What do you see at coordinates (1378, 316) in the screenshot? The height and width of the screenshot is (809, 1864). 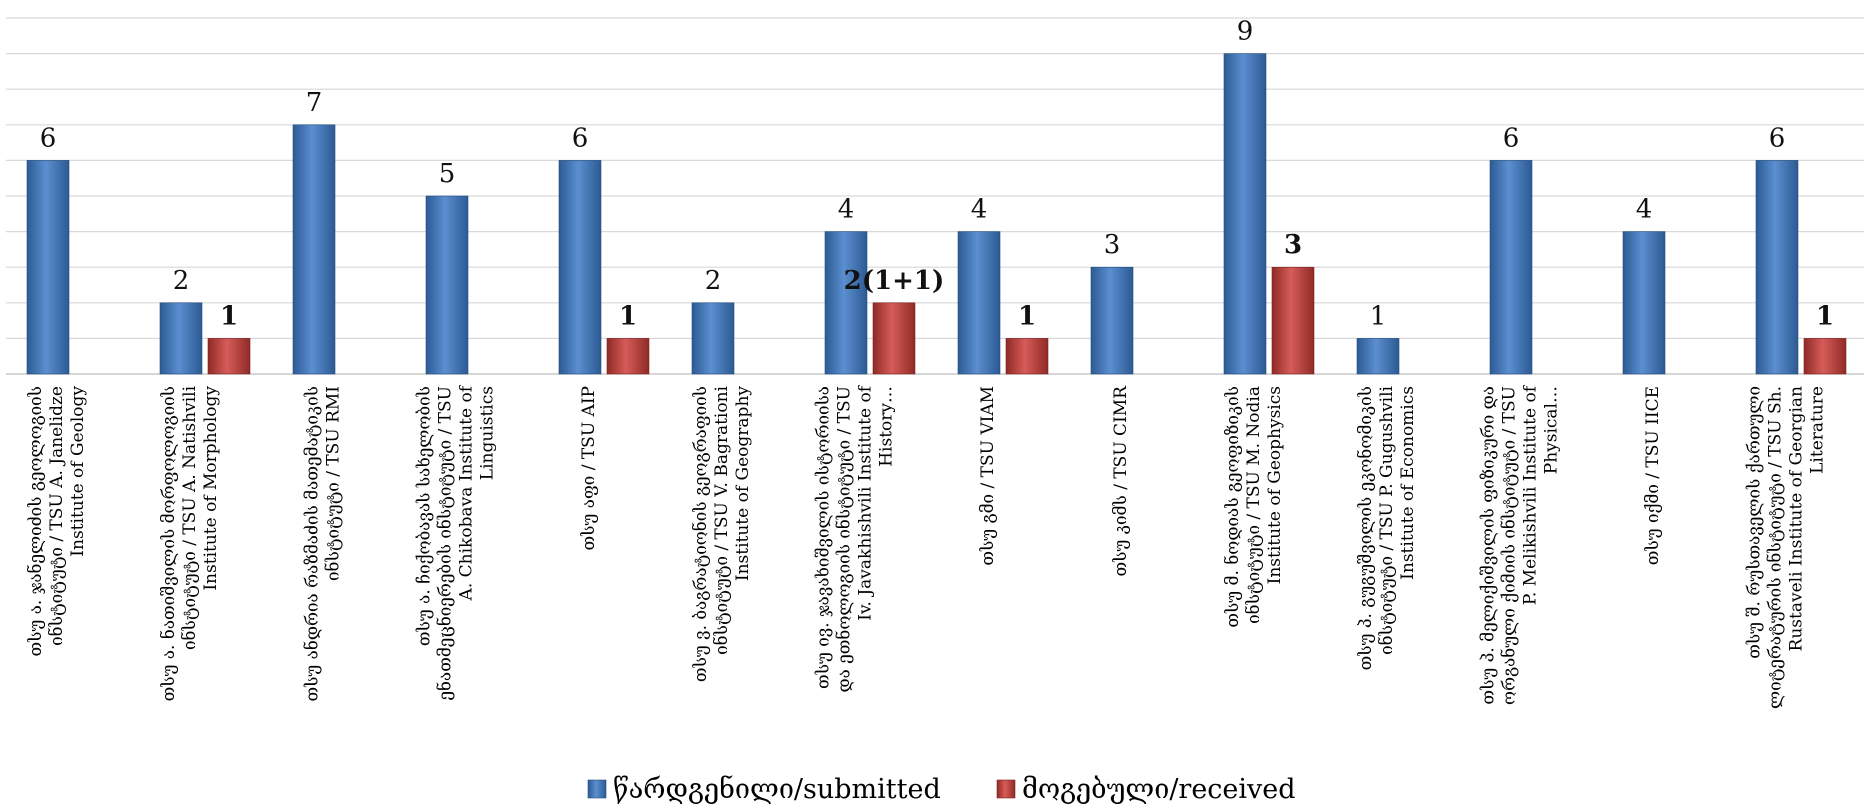 I see `data-label-submitted: 1` at bounding box center [1378, 316].